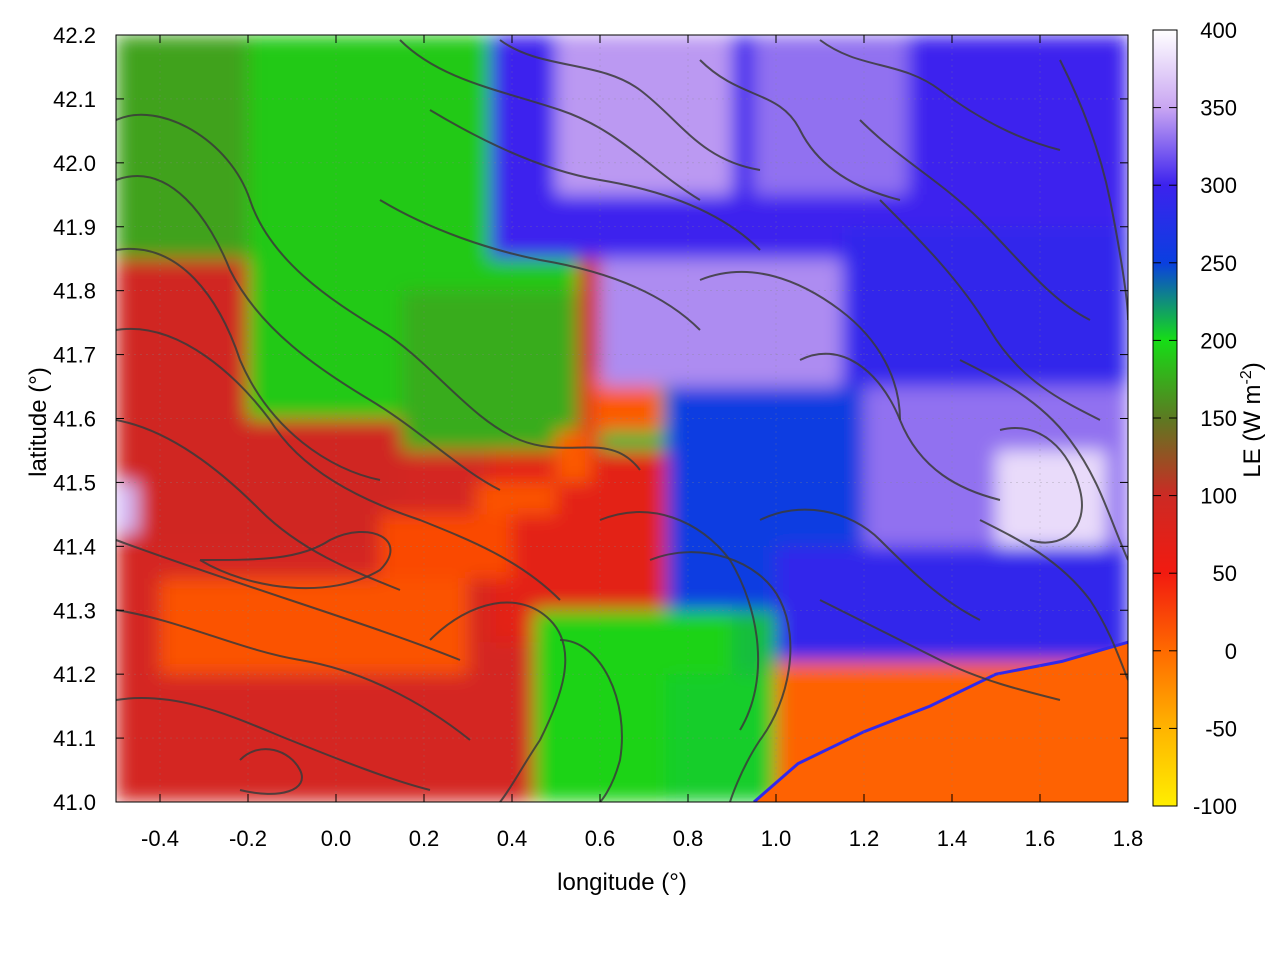  I want to click on colorbar-ticks: -100 -50 0 50 100 150 200 250 300 350 400, so click(1195, 418).